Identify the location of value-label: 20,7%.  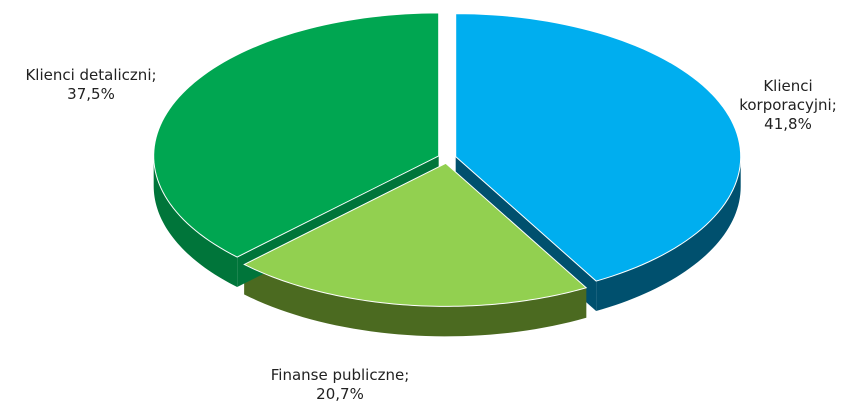
(340, 394).